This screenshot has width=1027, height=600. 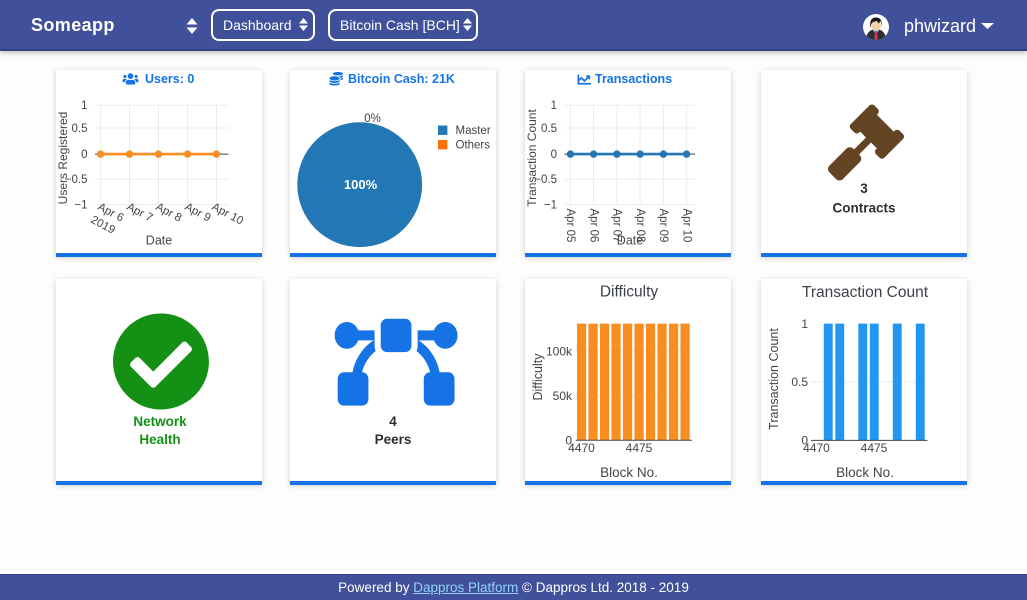 I want to click on svg-text: Master, so click(x=473, y=131).